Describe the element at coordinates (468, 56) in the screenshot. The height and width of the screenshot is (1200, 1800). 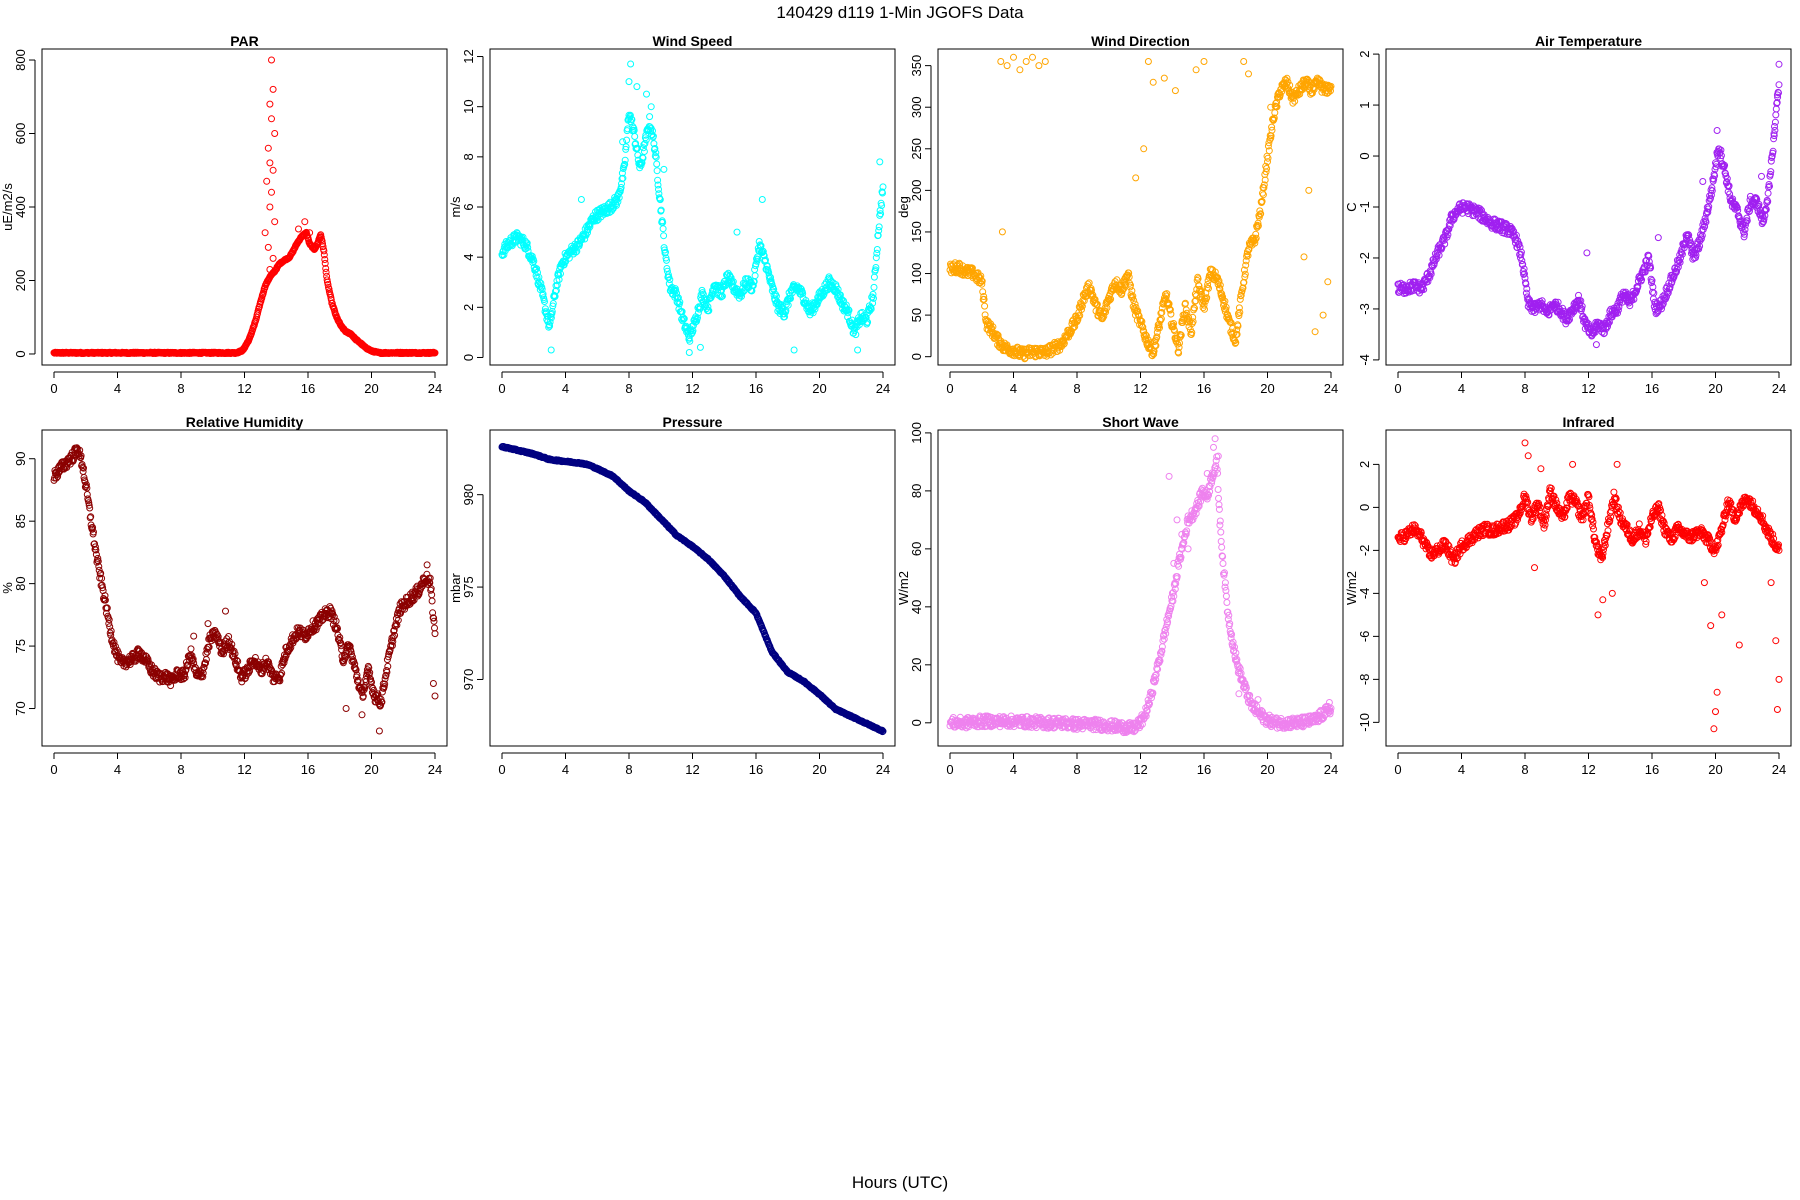
I see `y-tick-label: 12` at that location.